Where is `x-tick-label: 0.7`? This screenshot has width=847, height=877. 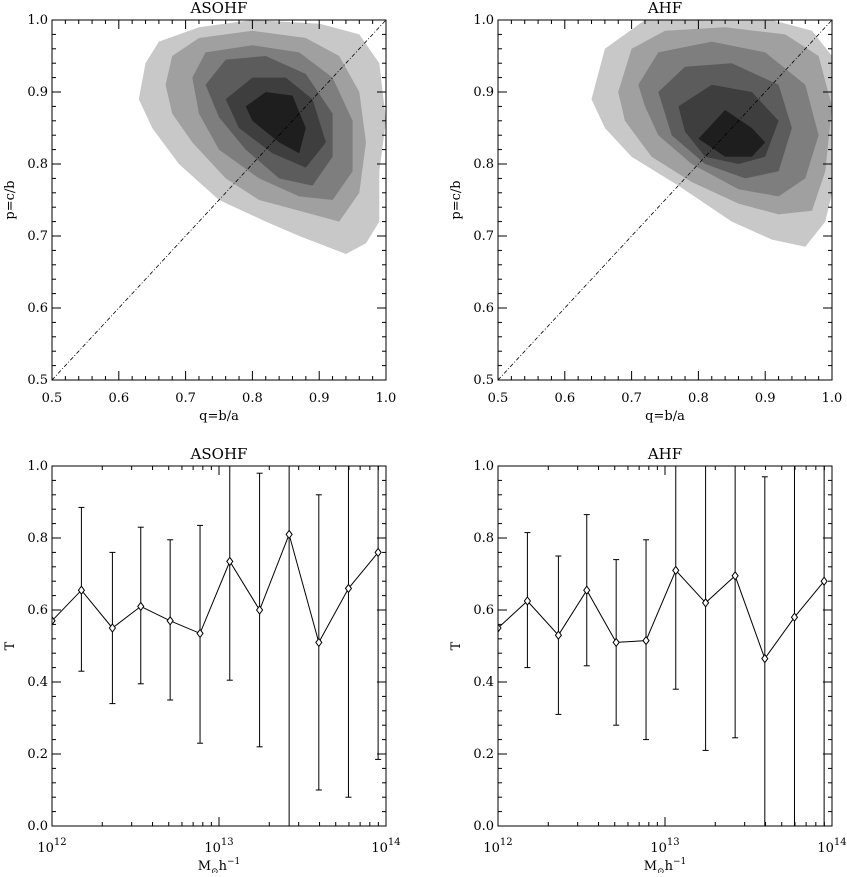
x-tick-label: 0.7 is located at coordinates (631, 398).